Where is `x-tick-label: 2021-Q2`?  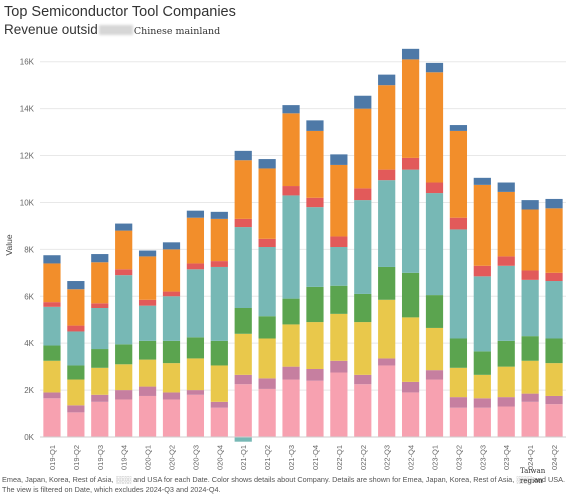 x-tick-label: 2021-Q2 is located at coordinates (267, 457).